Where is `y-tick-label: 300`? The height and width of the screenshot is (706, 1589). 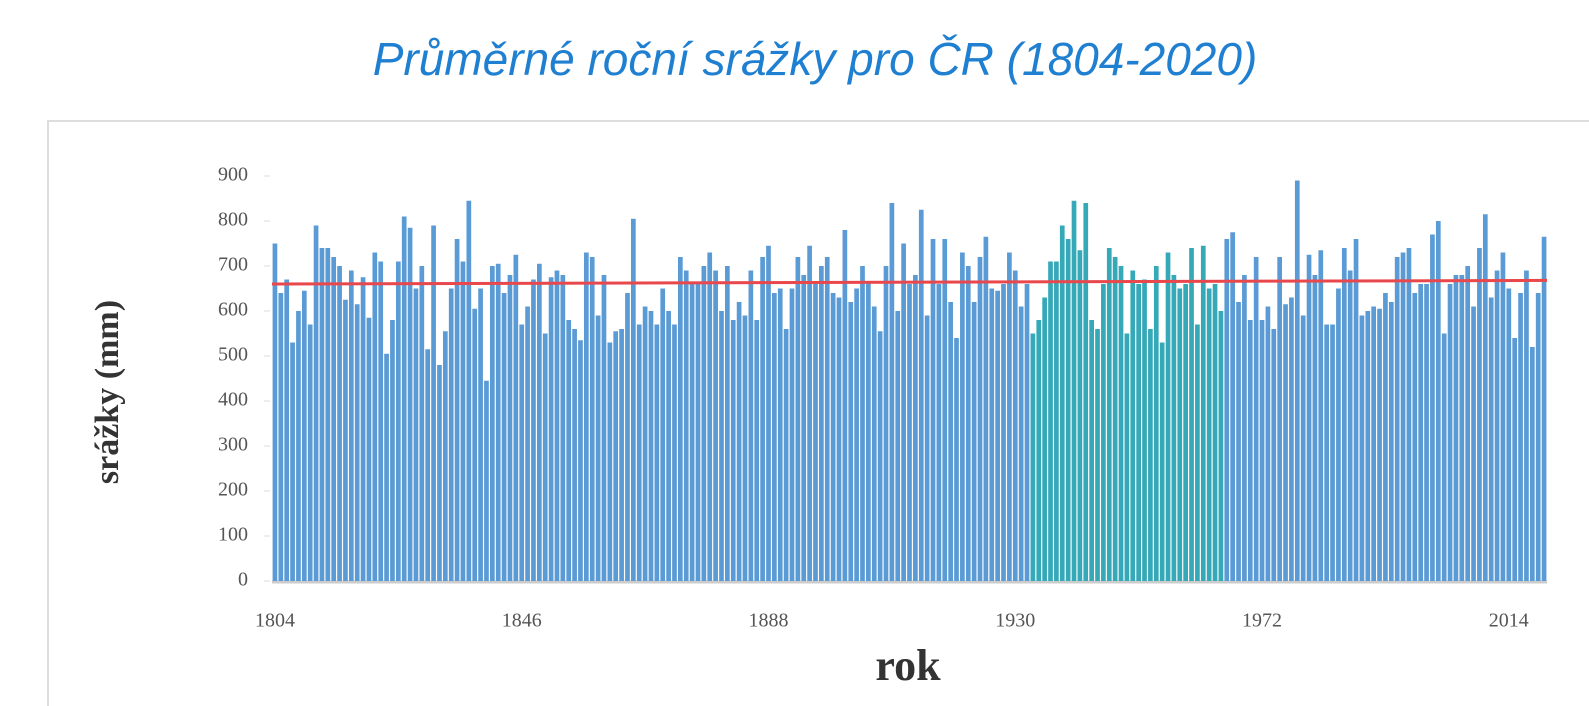 y-tick-label: 300 is located at coordinates (233, 445).